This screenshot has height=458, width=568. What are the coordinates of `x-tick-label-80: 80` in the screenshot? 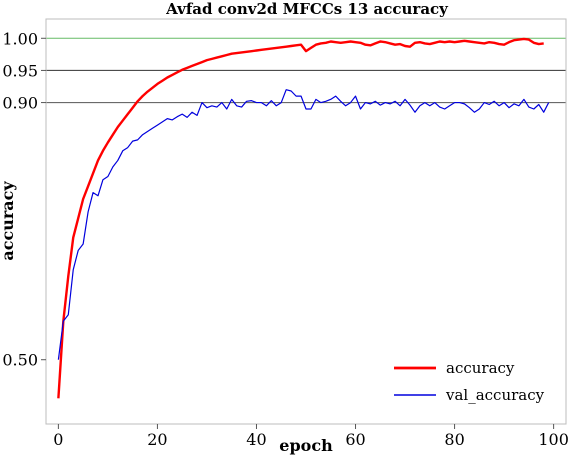 It's located at (454, 439).